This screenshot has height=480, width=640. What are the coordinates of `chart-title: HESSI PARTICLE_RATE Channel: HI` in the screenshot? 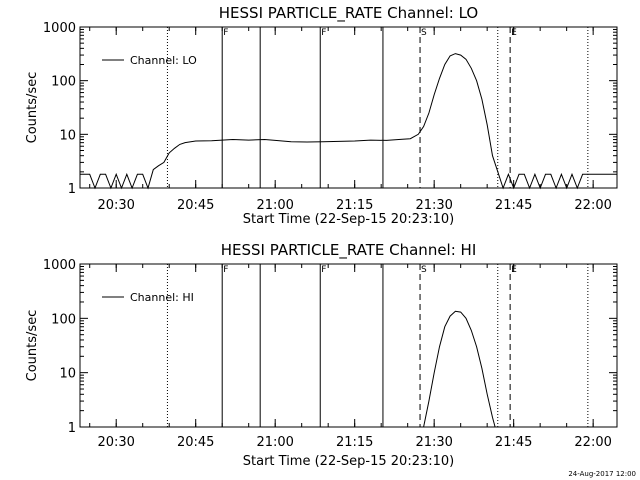 It's located at (349, 250).